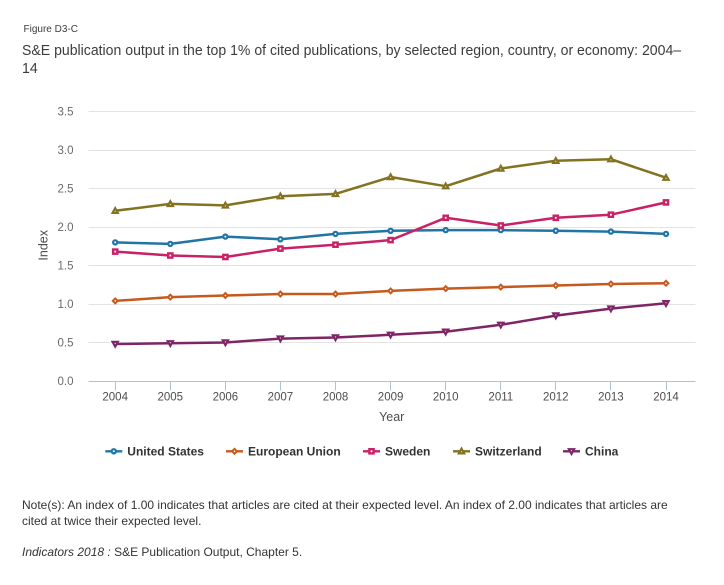  What do you see at coordinates (611, 398) in the screenshot?
I see `svg-text: 2013` at bounding box center [611, 398].